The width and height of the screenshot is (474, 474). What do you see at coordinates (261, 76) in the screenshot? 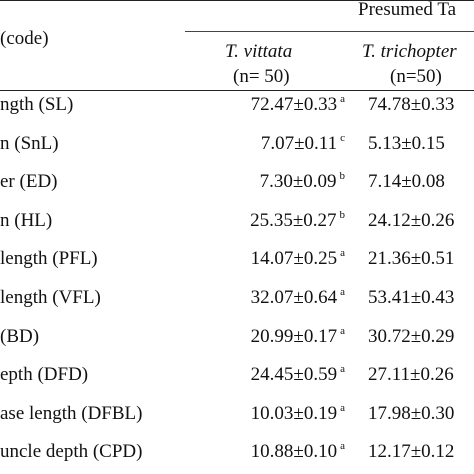
I see `col1-sample-size: (n= 50)` at bounding box center [261, 76].